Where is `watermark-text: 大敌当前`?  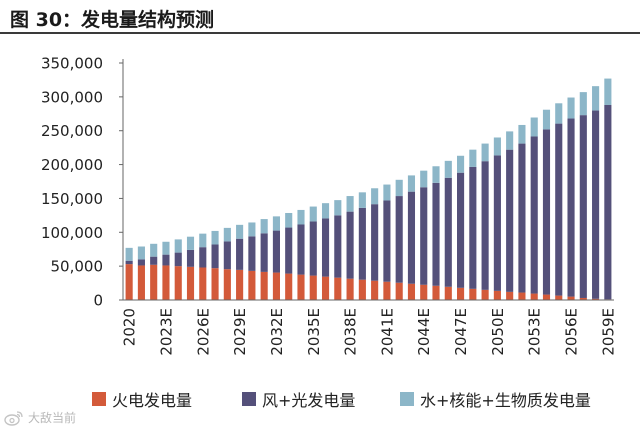 watermark-text: 大敌当前 is located at coordinates (52, 418).